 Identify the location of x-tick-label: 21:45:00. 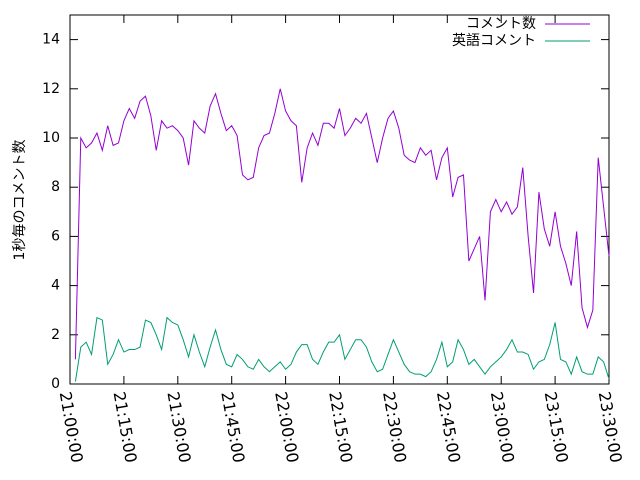
(232, 427).